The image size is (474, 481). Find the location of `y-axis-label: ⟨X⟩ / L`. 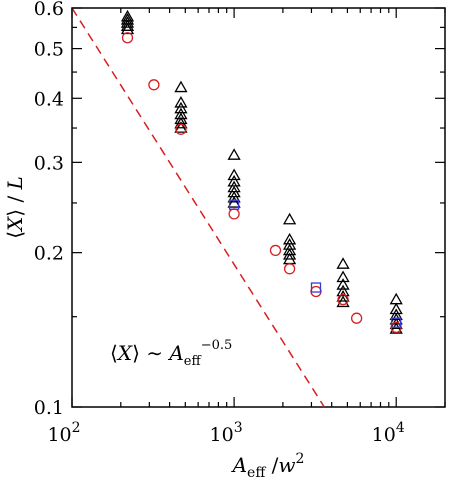

y-axis-label: ⟨X⟩ / L is located at coordinates (15, 207).